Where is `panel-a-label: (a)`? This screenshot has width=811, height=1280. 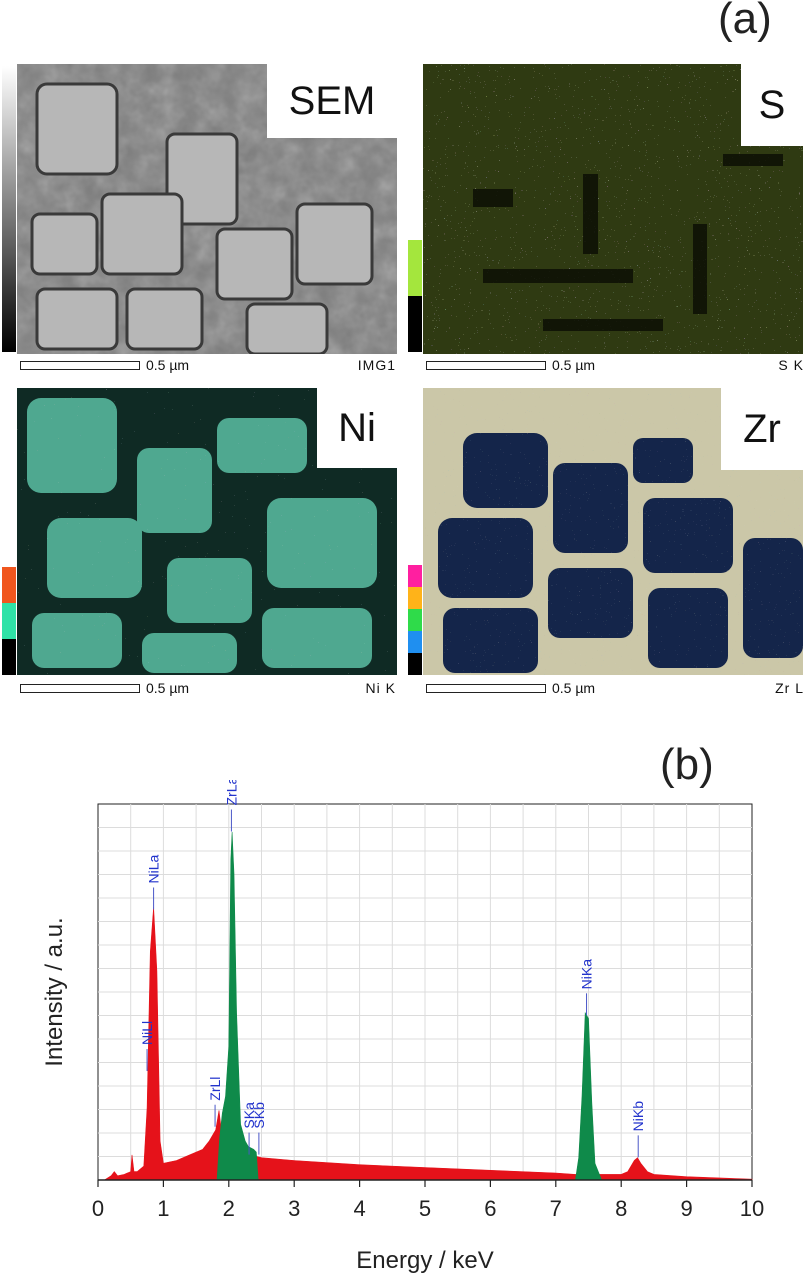 panel-a-label: (a) is located at coordinates (745, 21).